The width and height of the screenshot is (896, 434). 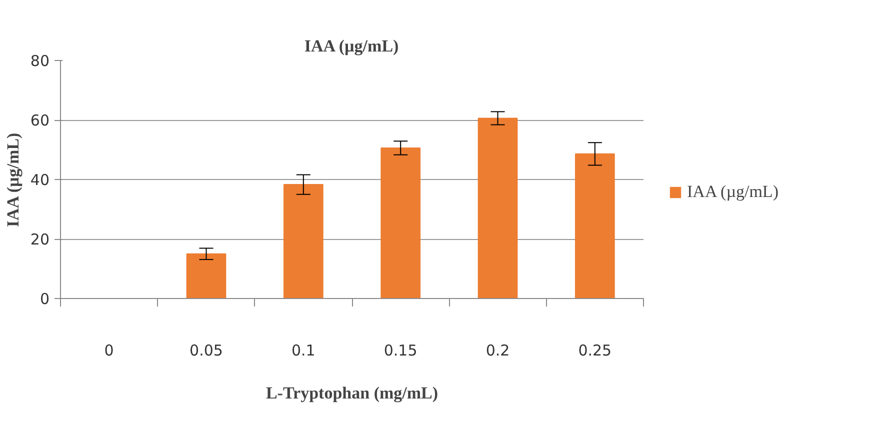 I want to click on y-tick-label: 60, so click(x=40, y=121).